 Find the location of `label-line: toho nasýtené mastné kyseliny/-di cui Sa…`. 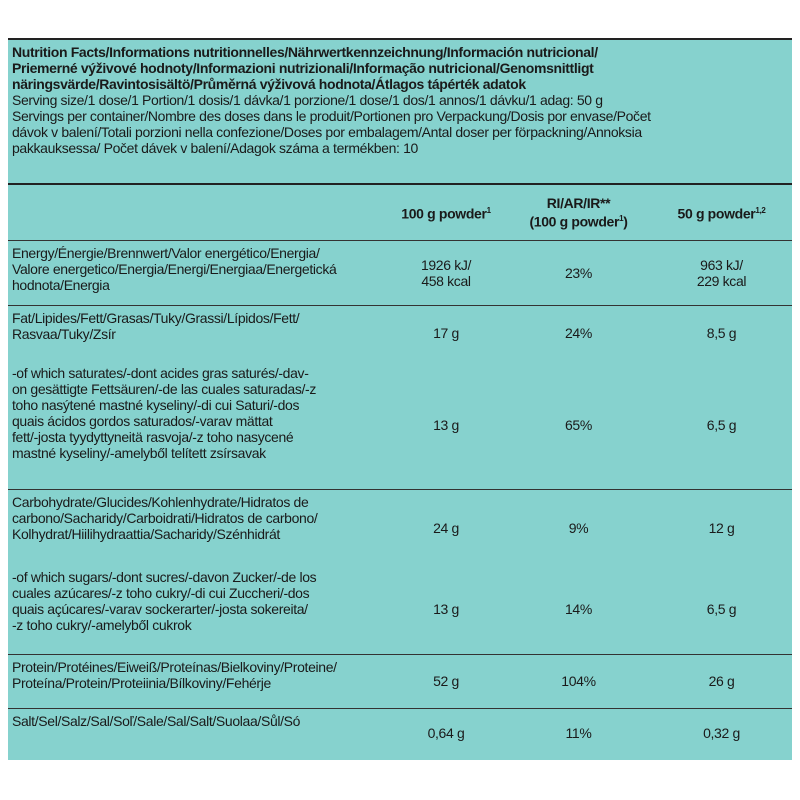

label-line: toho nasýtené mastné kyseliny/-di cui Sa… is located at coordinates (156, 404).